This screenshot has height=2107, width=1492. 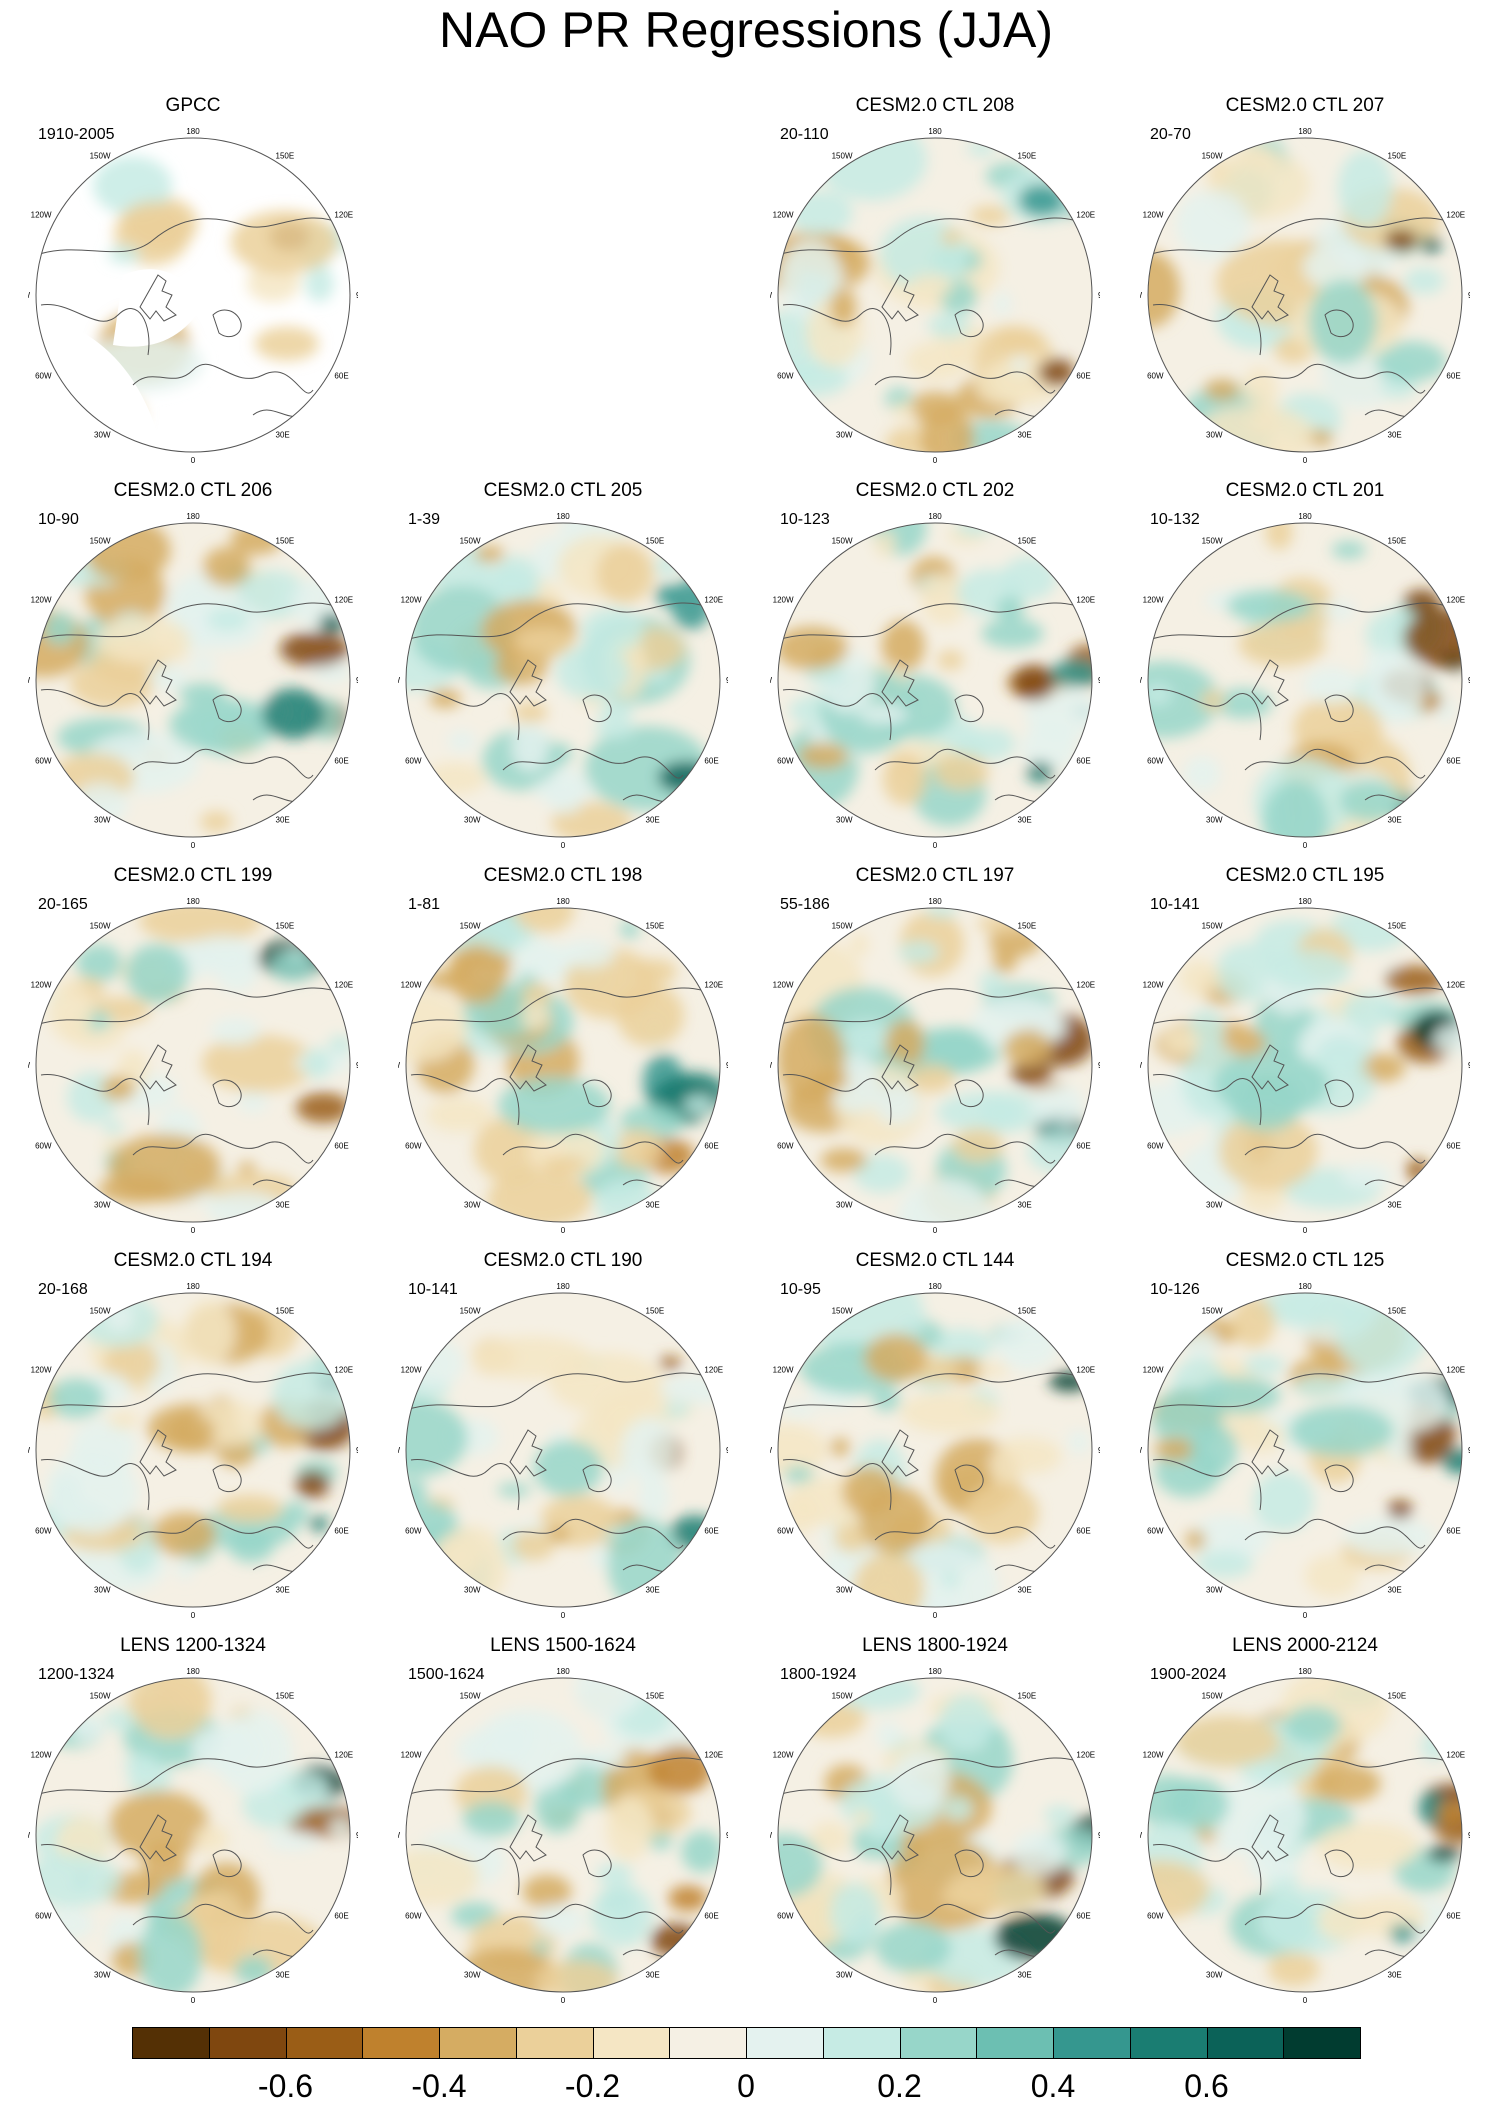 I want to click on panel-title: CESM2.0 CTL 125, so click(x=1305, y=1260).